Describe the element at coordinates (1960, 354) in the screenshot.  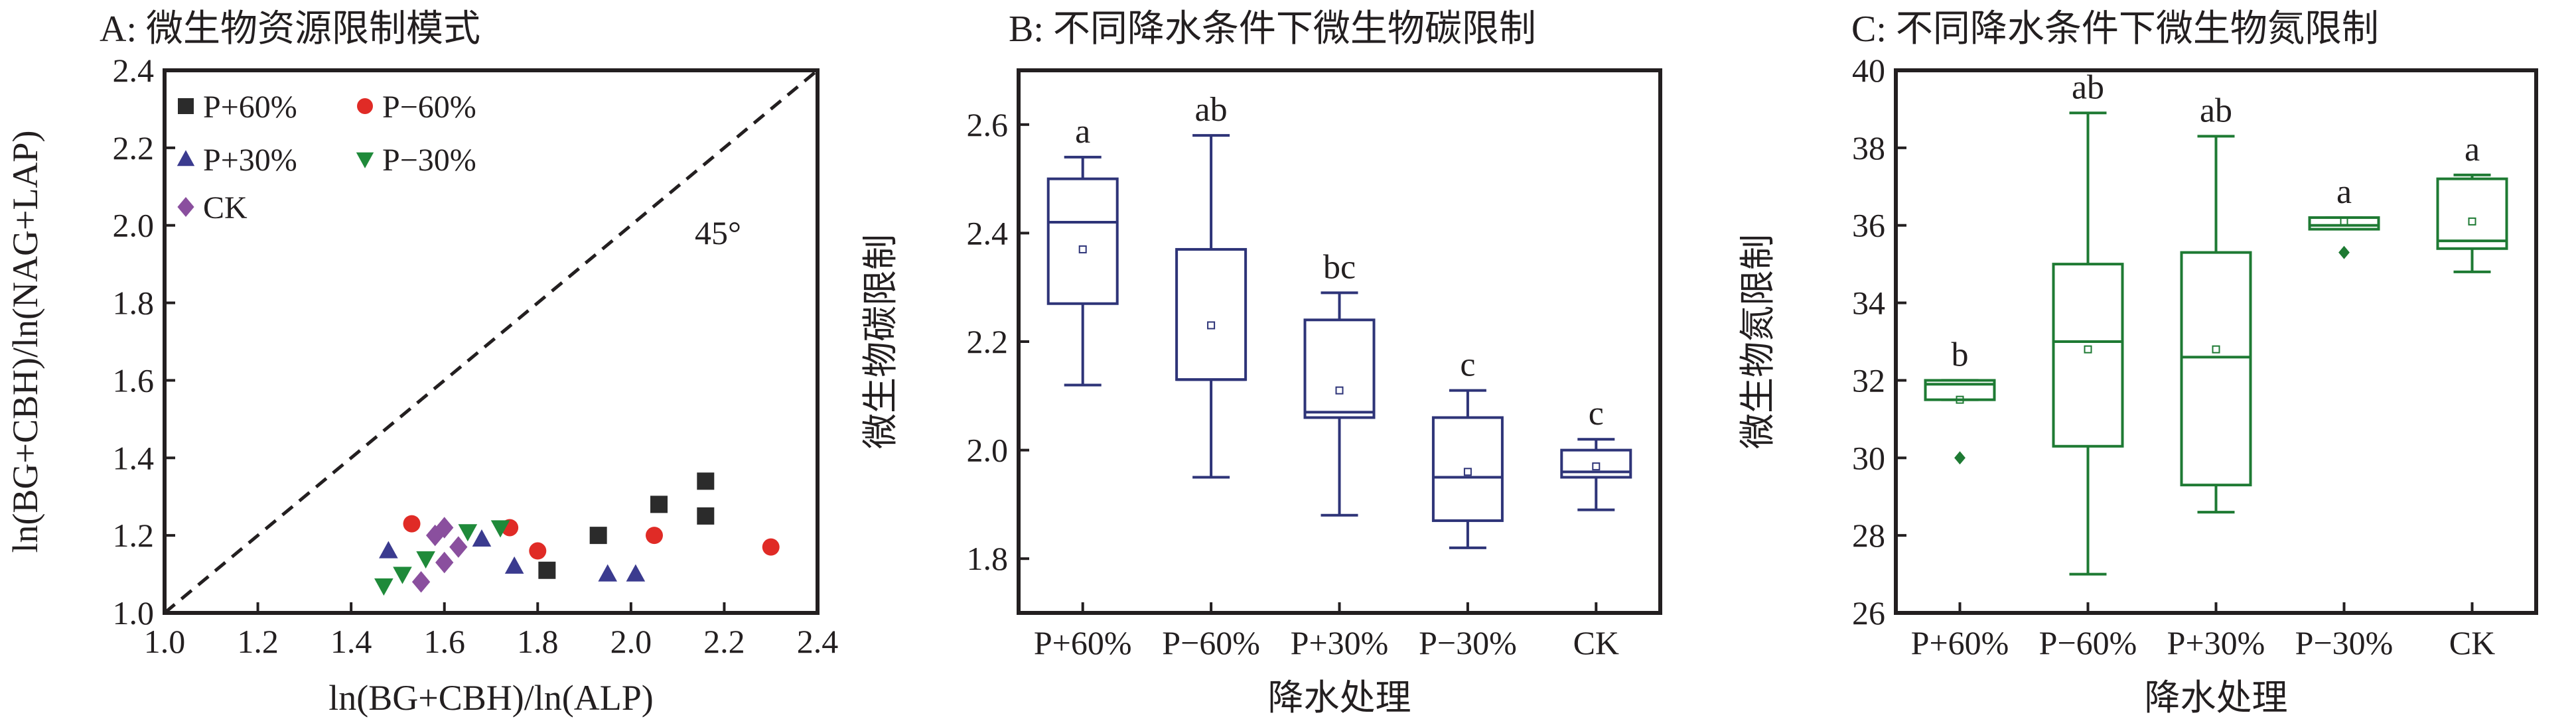
I see `significance-letter: b` at that location.